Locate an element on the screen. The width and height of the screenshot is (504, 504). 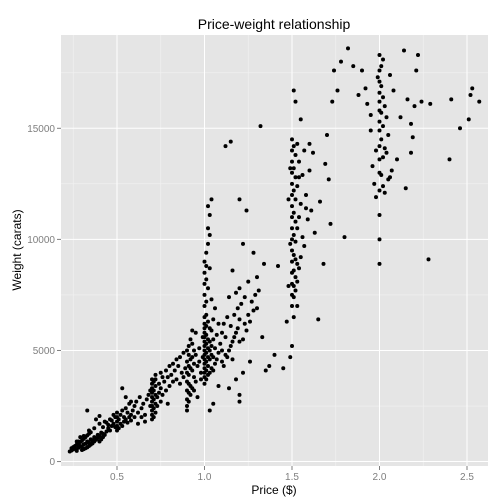
chart-title: Price-weight relationship is located at coordinates (274, 24).